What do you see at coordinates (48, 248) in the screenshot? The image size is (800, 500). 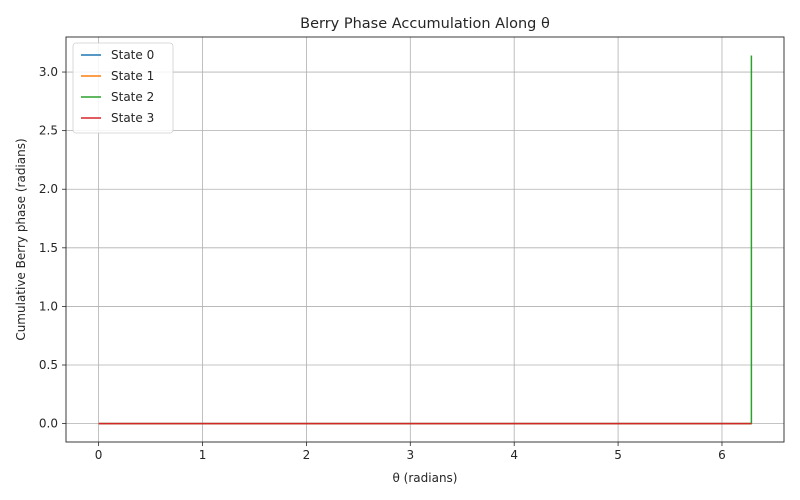 I see `y-tick-label: 1.5` at bounding box center [48, 248].